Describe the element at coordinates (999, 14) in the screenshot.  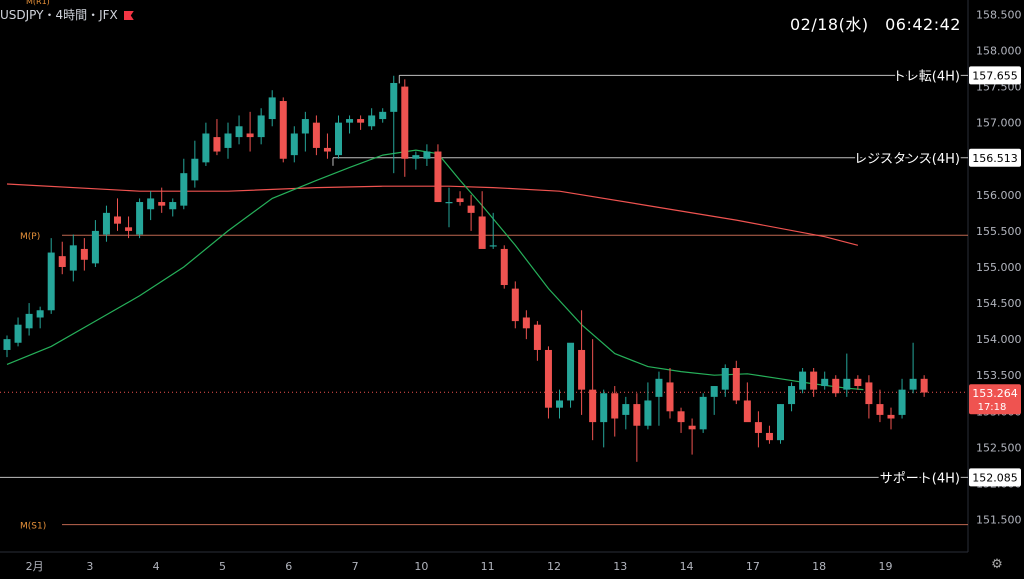
I see `price-tick-label: 158.500` at that location.